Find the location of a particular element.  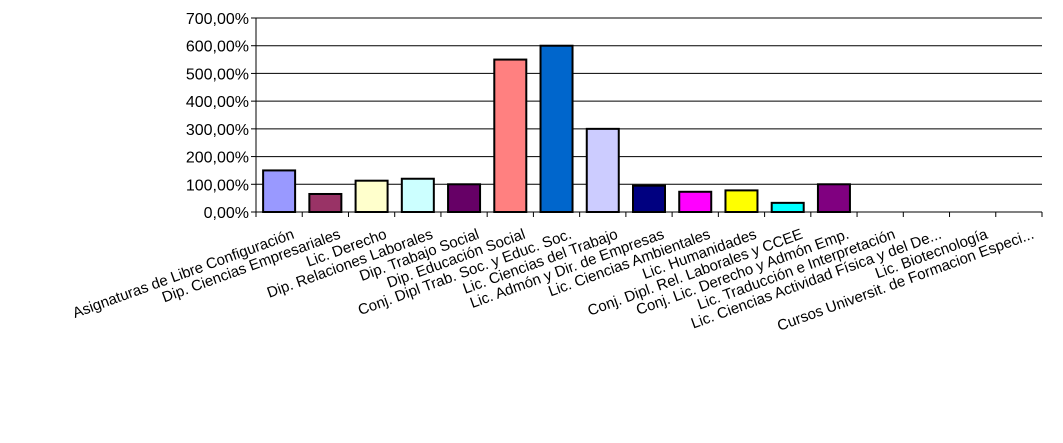

y-tick-label: 500,00% is located at coordinates (217, 74).